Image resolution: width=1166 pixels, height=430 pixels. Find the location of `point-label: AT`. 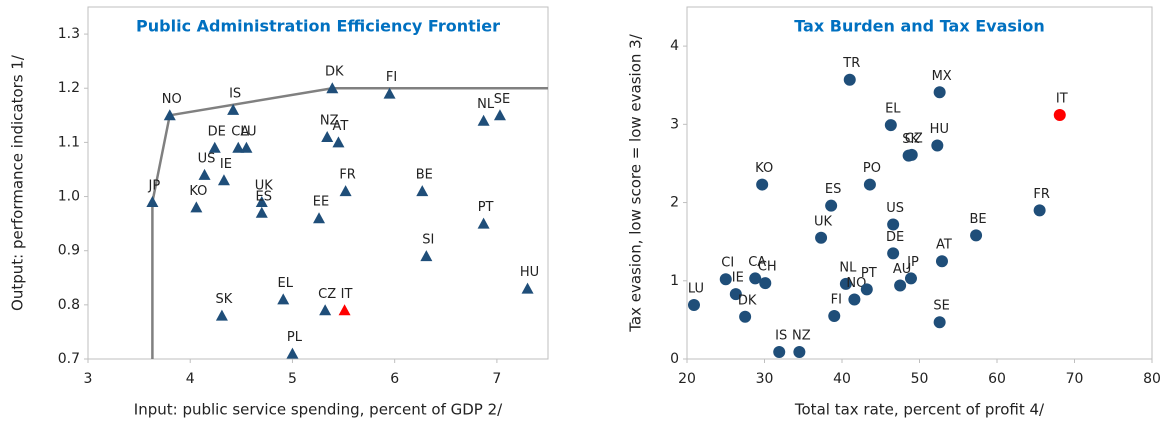

point-label: AT is located at coordinates (944, 245).